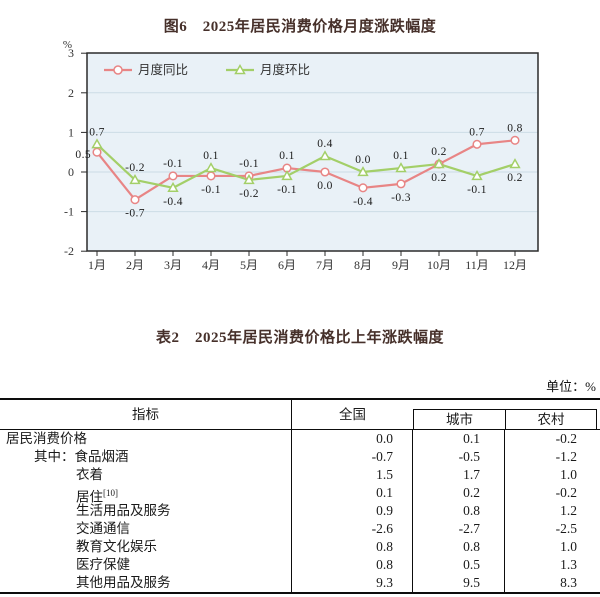  Describe the element at coordinates (110, 493) in the screenshot. I see `footnote-ref: [10]` at that location.